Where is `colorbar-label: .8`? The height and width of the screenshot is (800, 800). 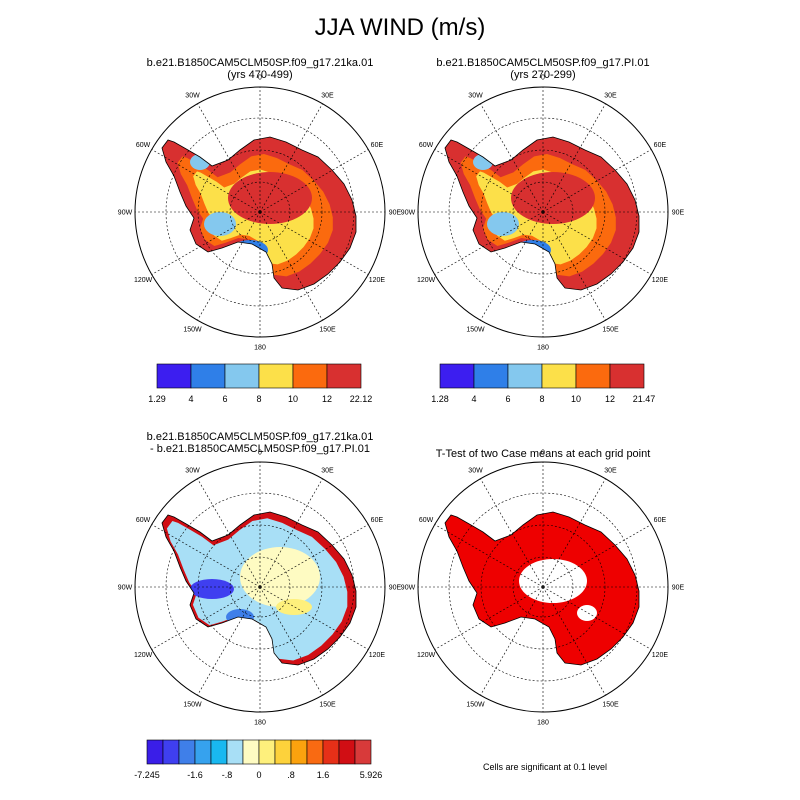
colorbar-label: .8 is located at coordinates (291, 775).